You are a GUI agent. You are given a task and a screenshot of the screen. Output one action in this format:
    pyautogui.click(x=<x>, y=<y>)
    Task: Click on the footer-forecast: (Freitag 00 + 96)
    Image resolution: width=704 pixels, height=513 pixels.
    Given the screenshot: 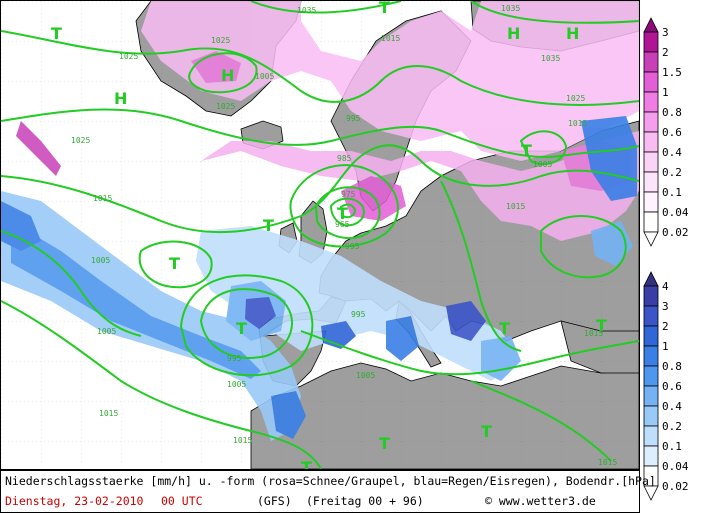 What is the action you would take?
    pyautogui.click(x=365, y=501)
    